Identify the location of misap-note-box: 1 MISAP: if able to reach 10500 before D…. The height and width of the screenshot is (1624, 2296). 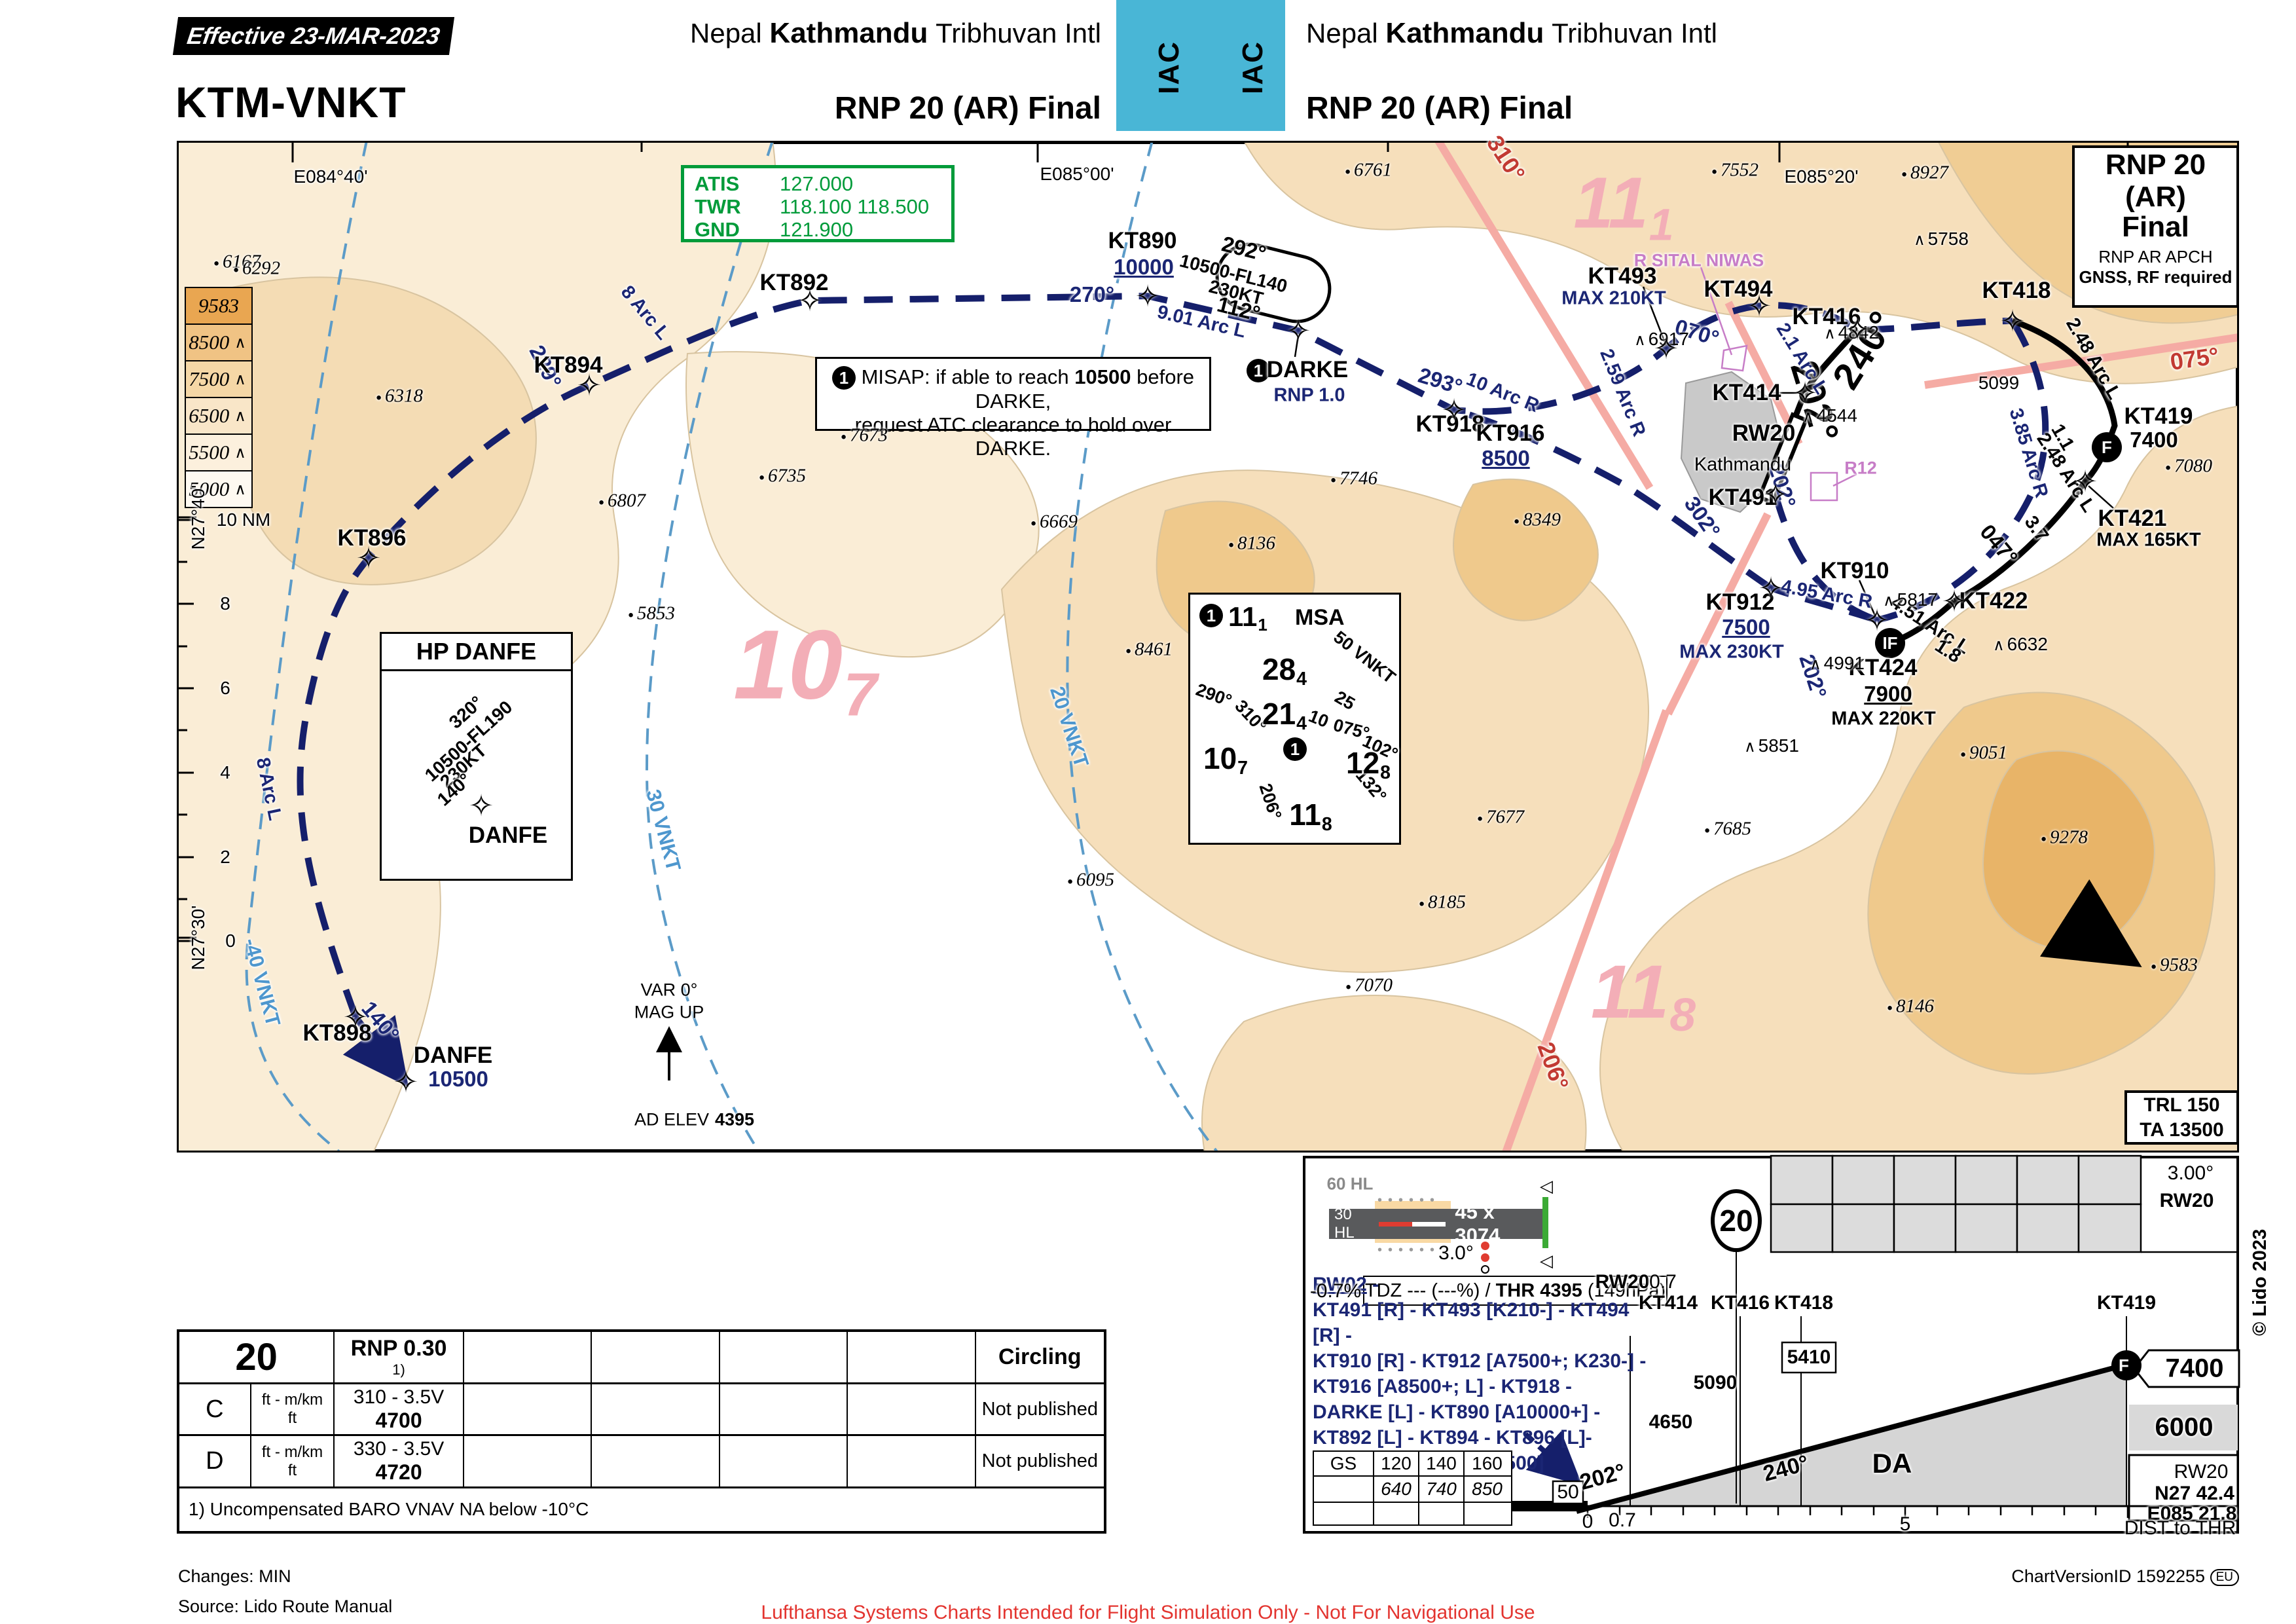
(1013, 408).